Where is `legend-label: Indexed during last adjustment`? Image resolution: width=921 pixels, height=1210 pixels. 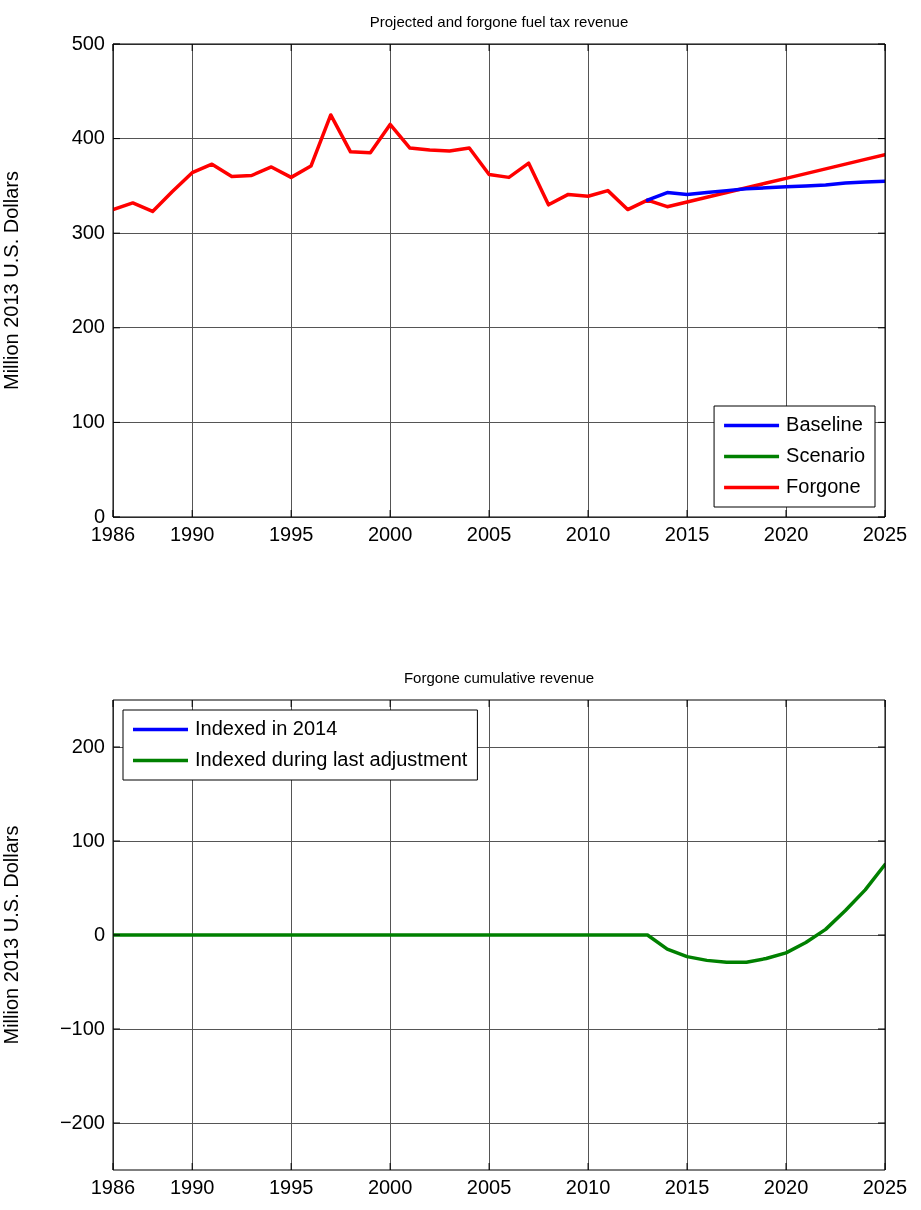 legend-label: Indexed during last adjustment is located at coordinates (331, 759).